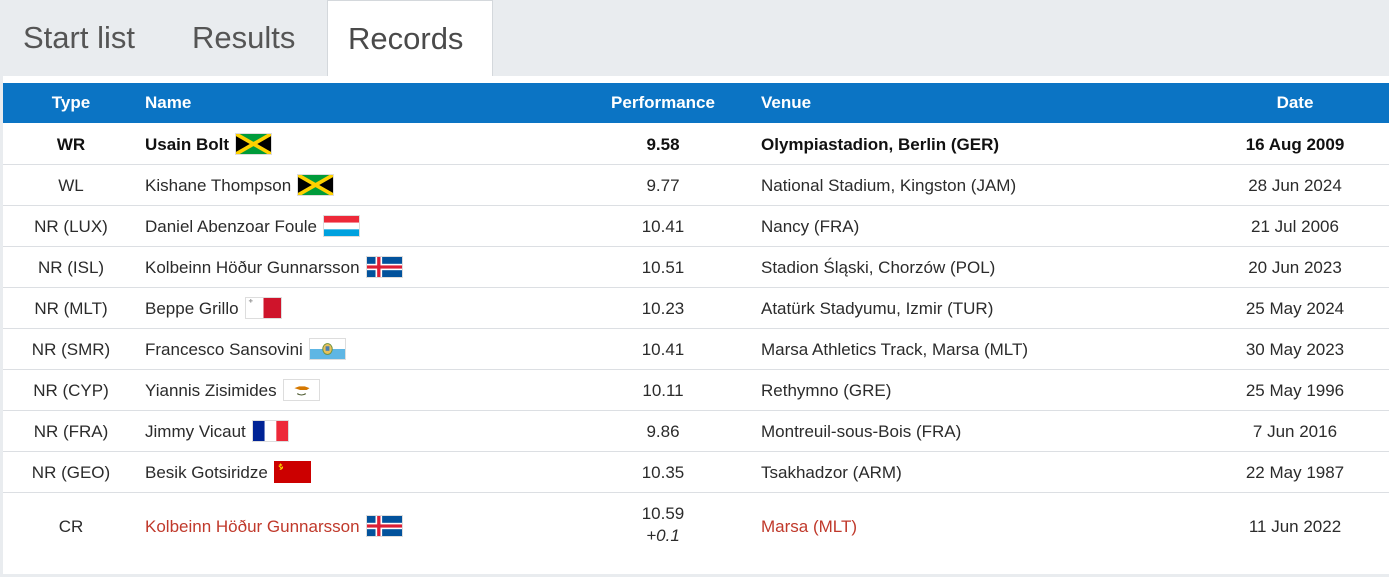 This screenshot has width=1389, height=577. What do you see at coordinates (240, 185) in the screenshot?
I see `athlete-name: Kishane Thompson` at bounding box center [240, 185].